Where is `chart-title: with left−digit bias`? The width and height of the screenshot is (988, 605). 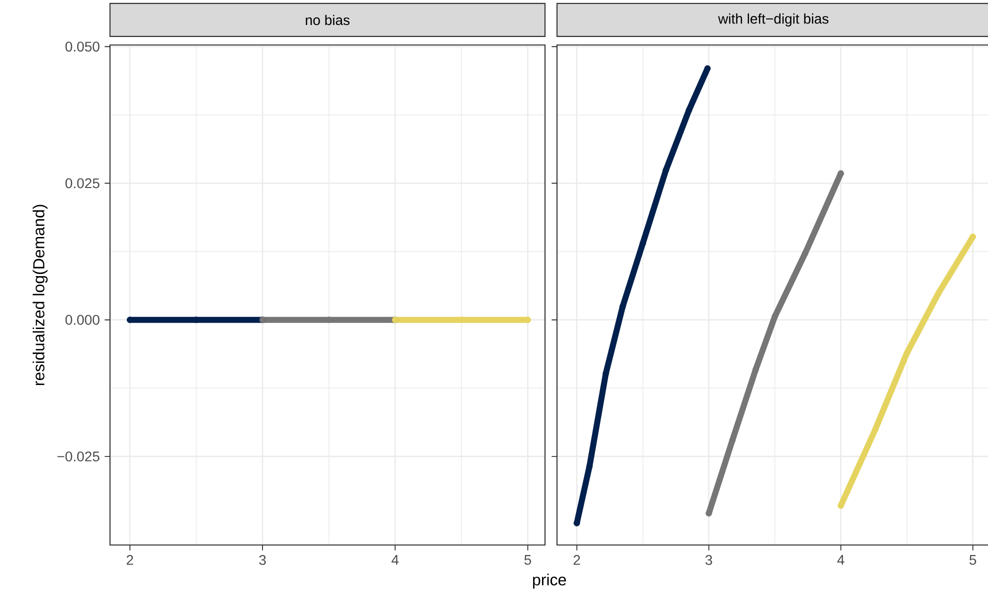 chart-title: with left−digit bias is located at coordinates (773, 19).